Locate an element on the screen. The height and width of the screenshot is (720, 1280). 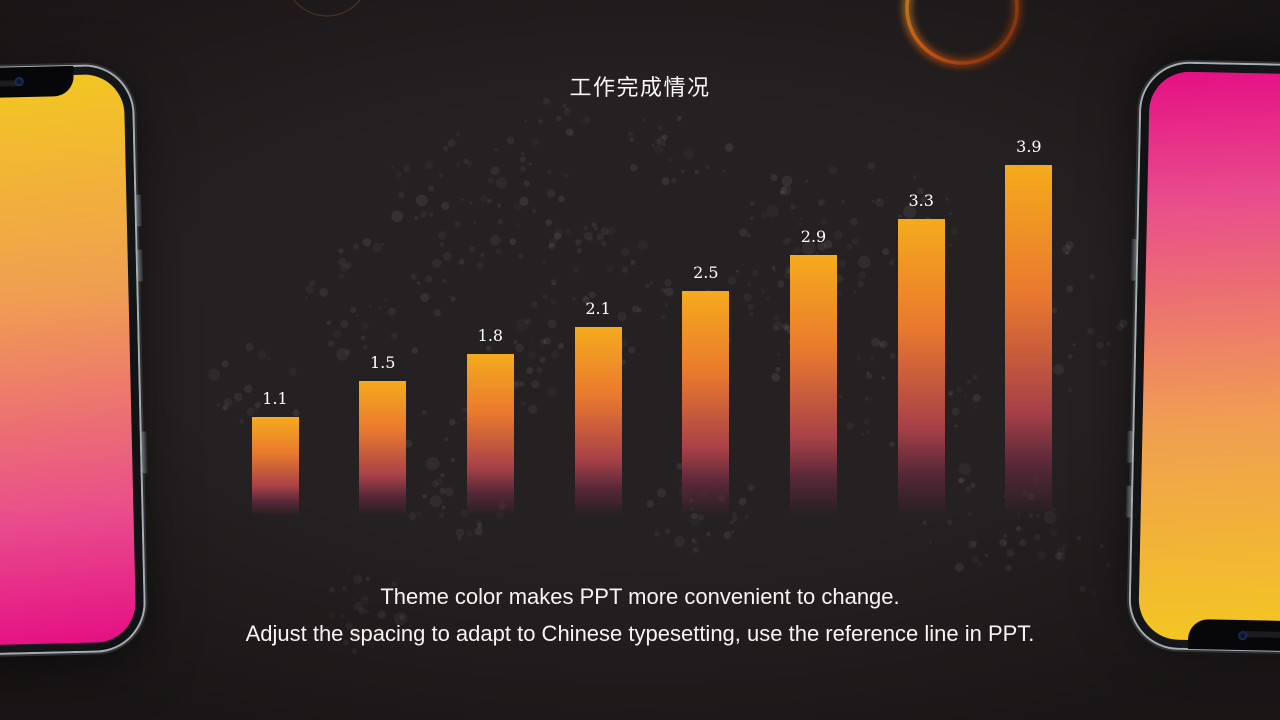
bar-value-label: 2.9 is located at coordinates (813, 236).